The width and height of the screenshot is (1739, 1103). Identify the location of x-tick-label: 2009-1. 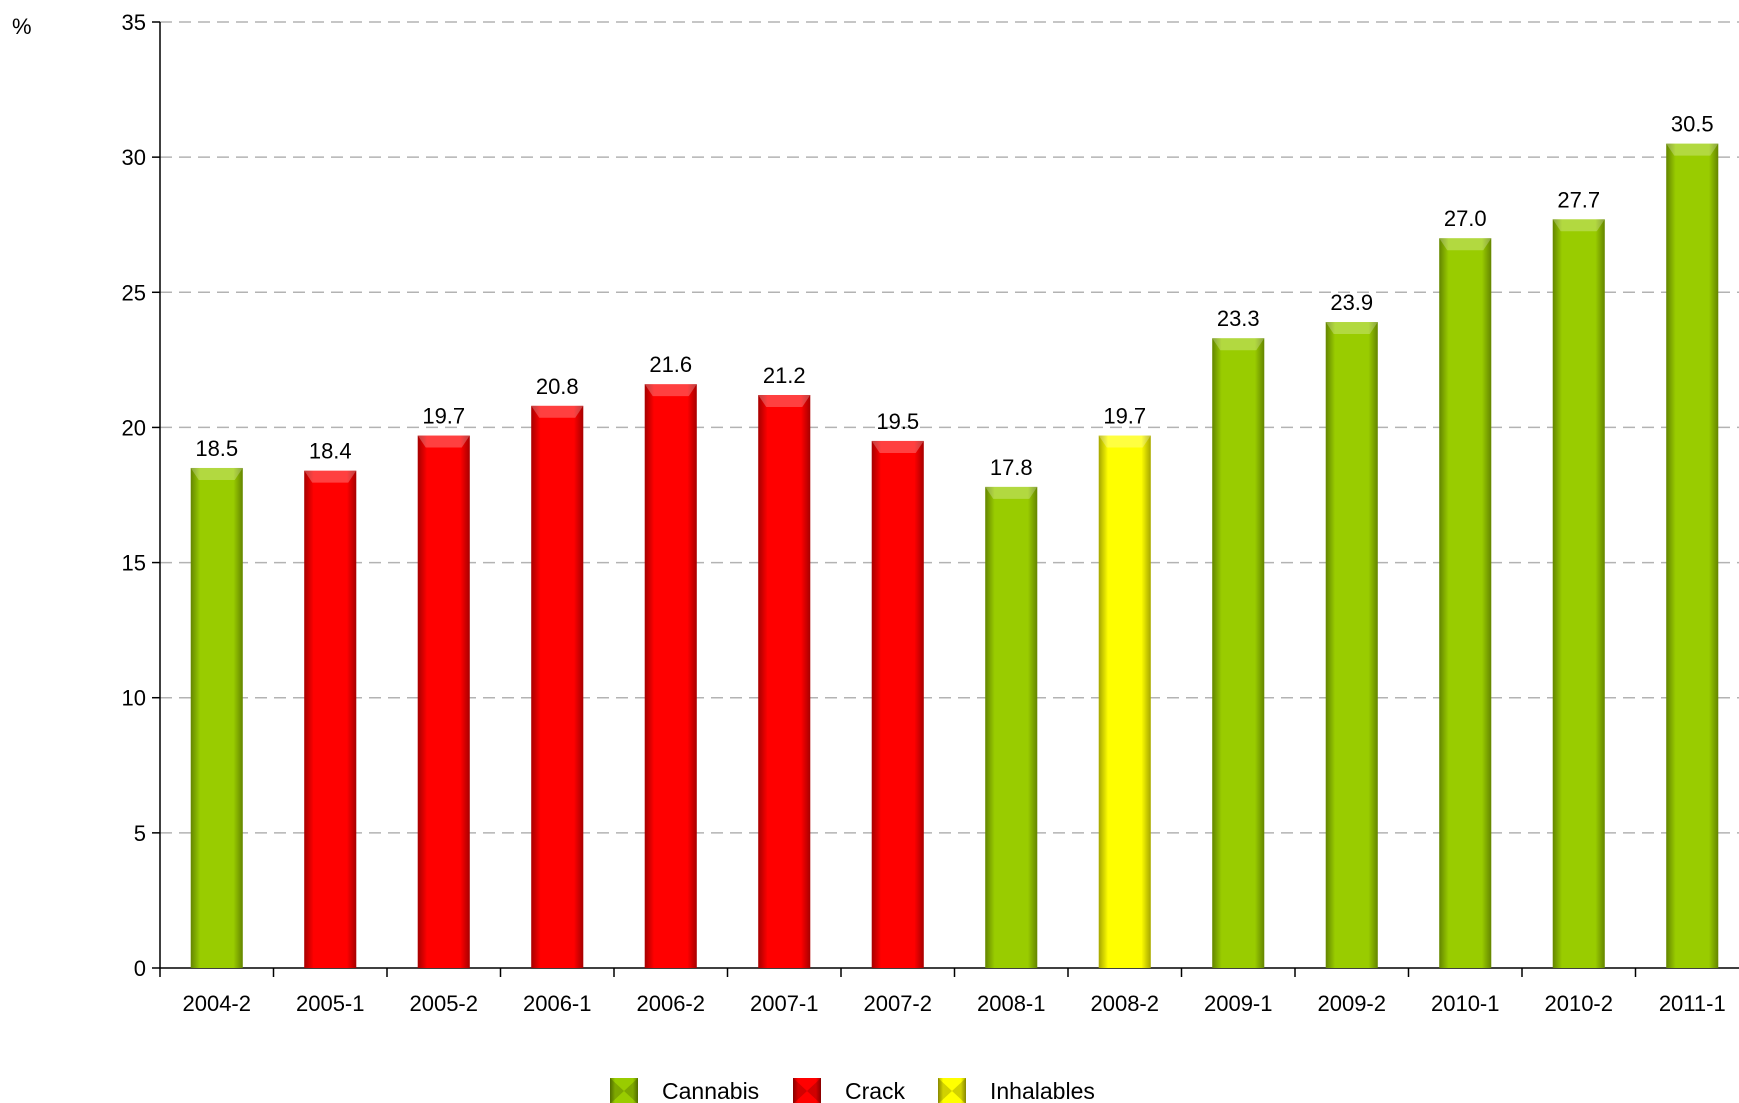
(1238, 1003).